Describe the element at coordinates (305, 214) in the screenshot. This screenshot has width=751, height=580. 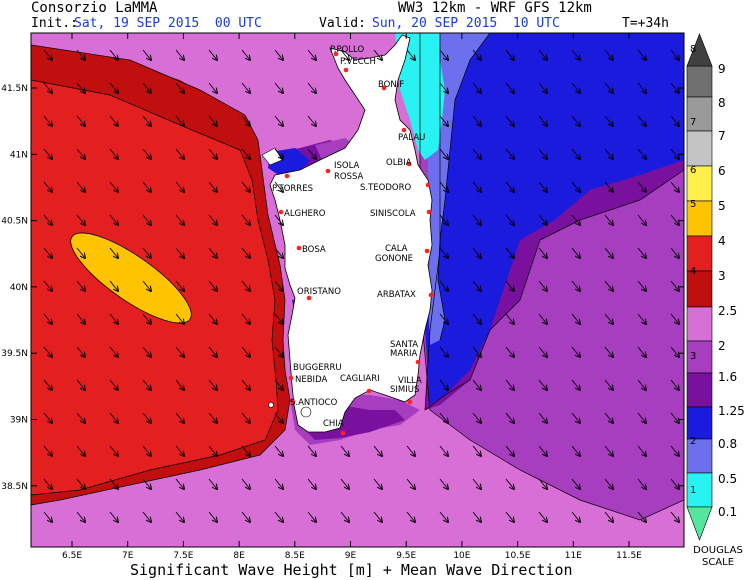
I see `place-label: ALGHERO` at that location.